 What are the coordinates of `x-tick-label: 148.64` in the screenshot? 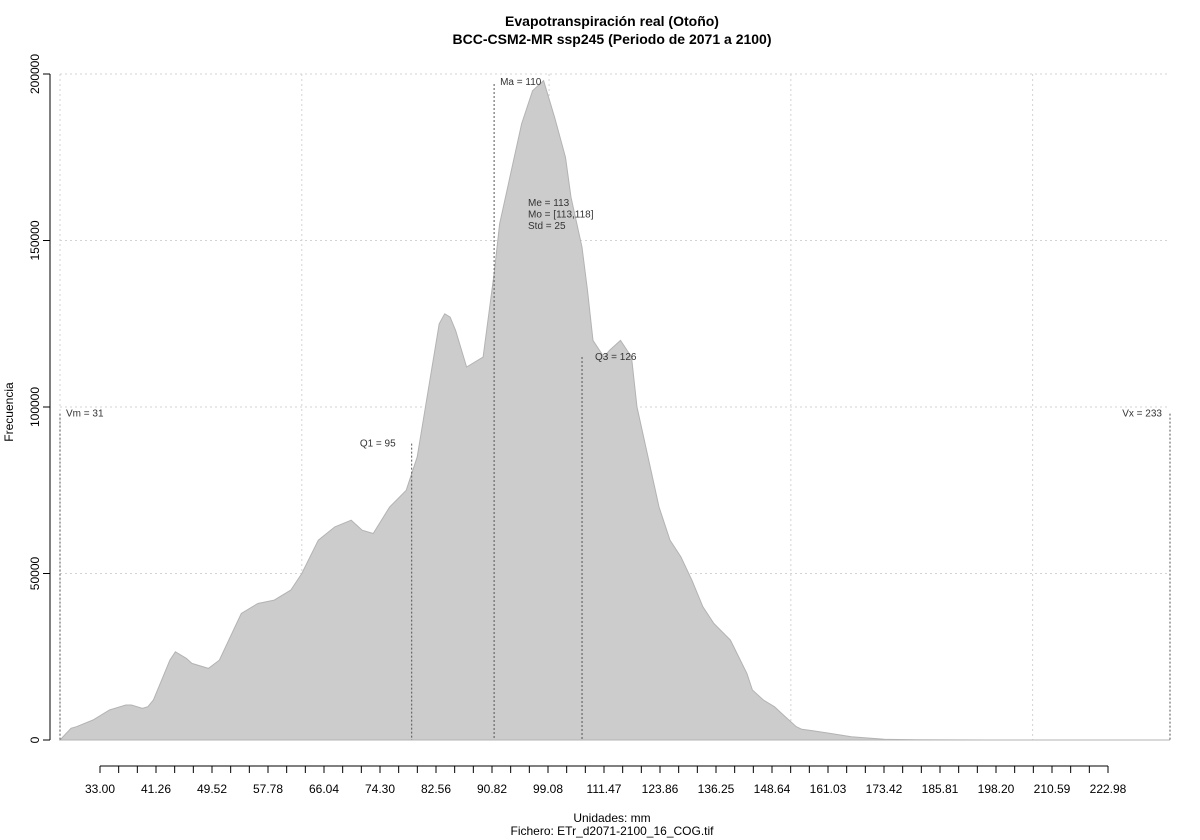 It's located at (772, 789).